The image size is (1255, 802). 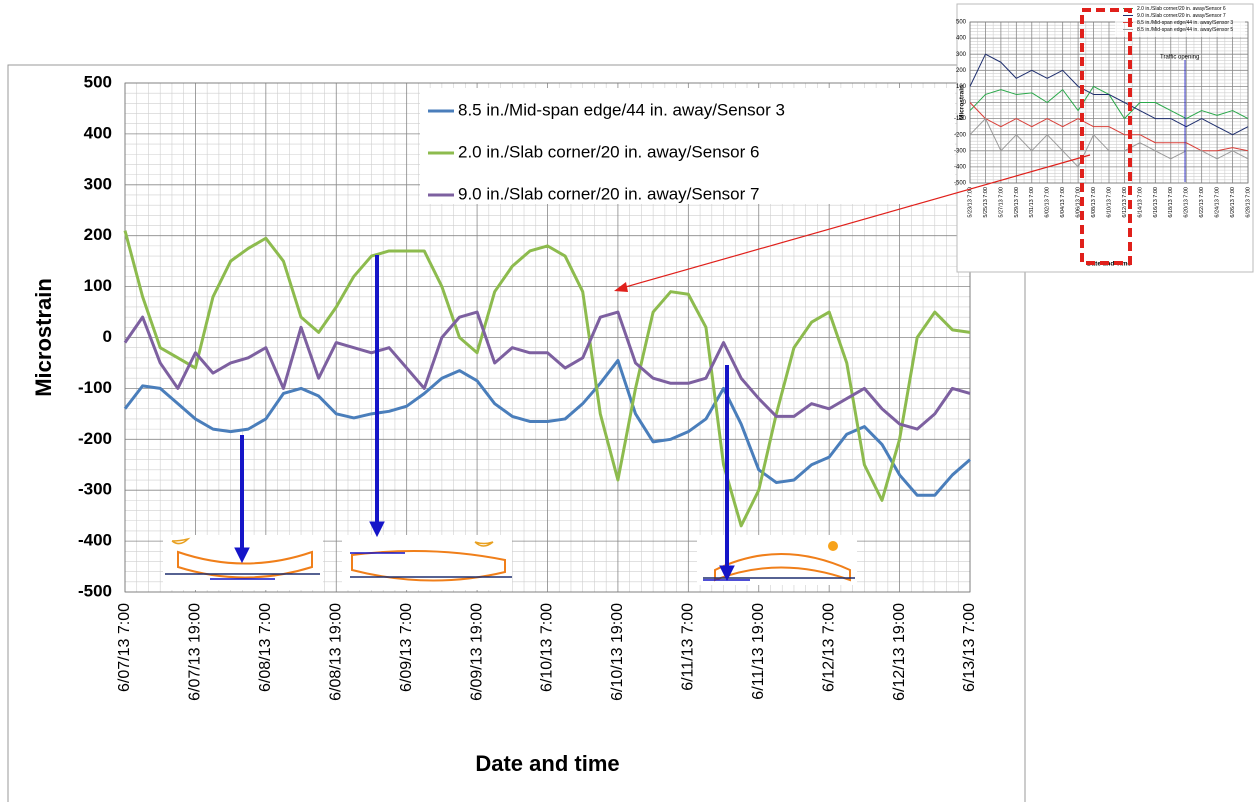 What do you see at coordinates (1017, 202) in the screenshot?
I see `x-tick-label: 5/29/13 7:00` at bounding box center [1017, 202].